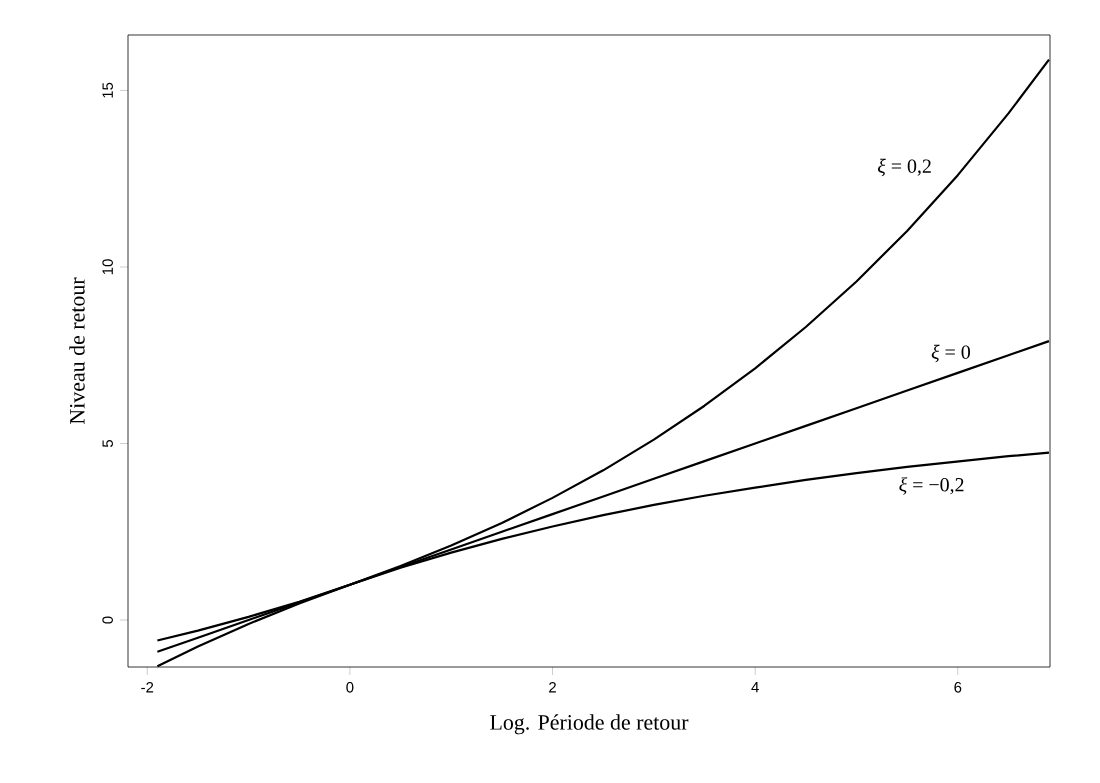  I want to click on x-tick-label: 2, so click(552, 687).